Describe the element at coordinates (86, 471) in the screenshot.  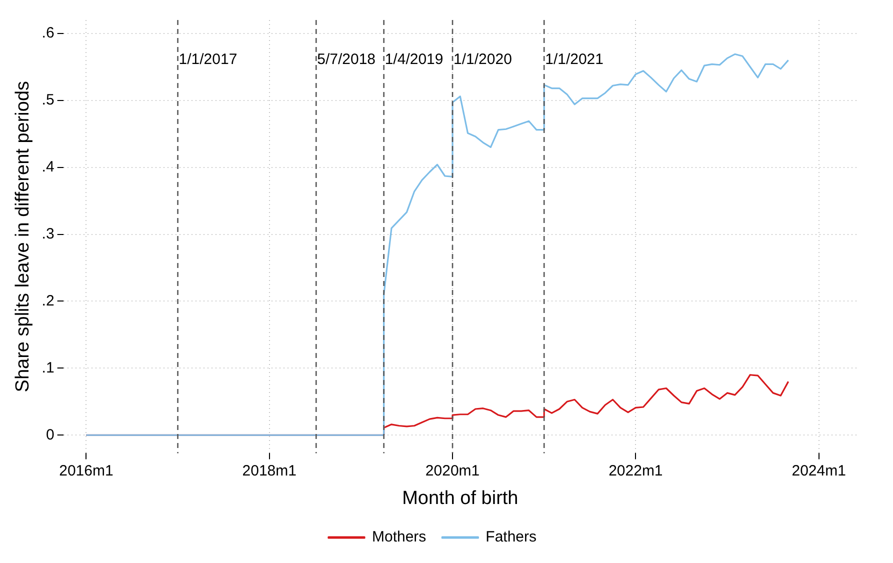
I see `x-tick-label: 2016m1` at that location.